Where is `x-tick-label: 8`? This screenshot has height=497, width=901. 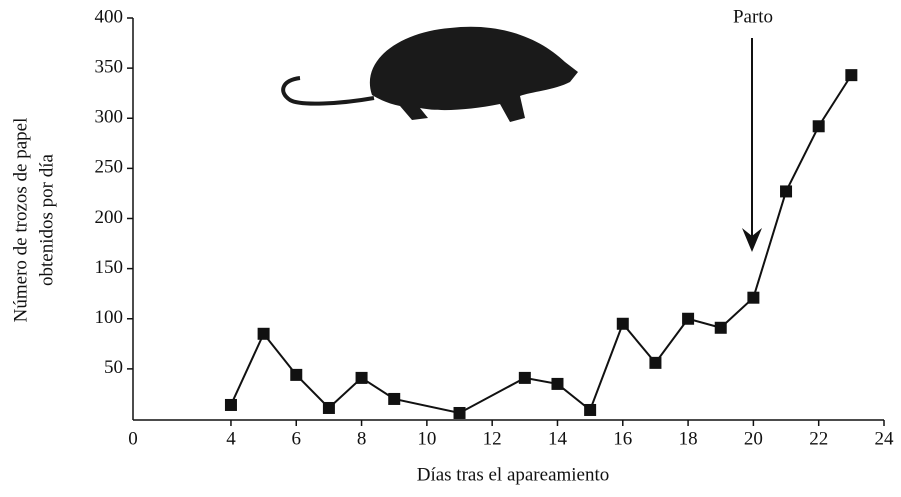
x-tick-label: 8 is located at coordinates (362, 438).